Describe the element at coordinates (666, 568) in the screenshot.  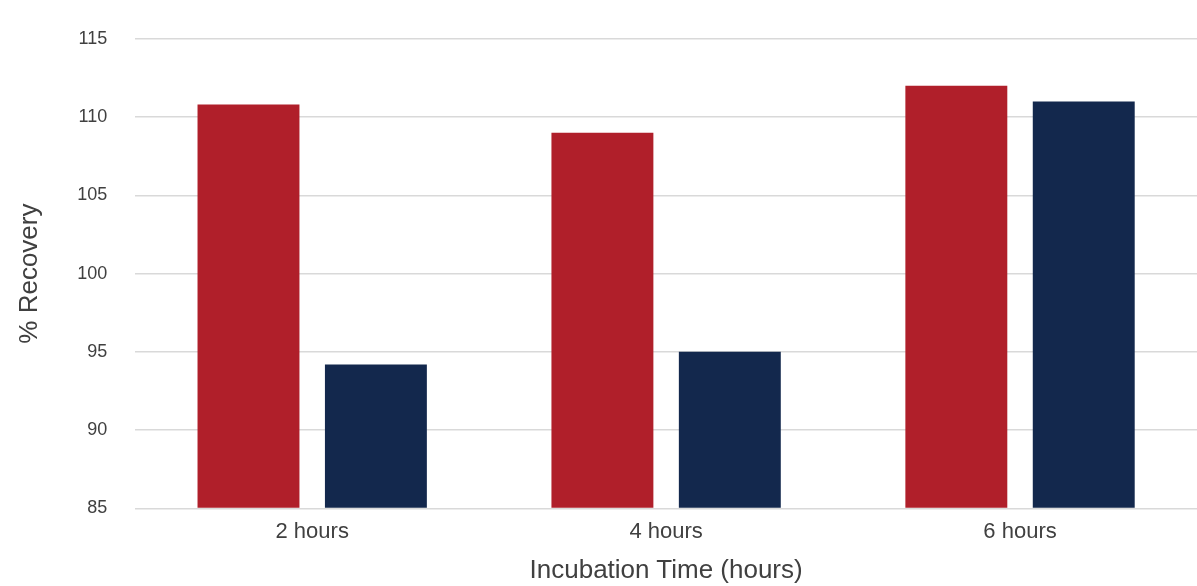
I see `x-axis-title: Incubation Time (hours)` at that location.